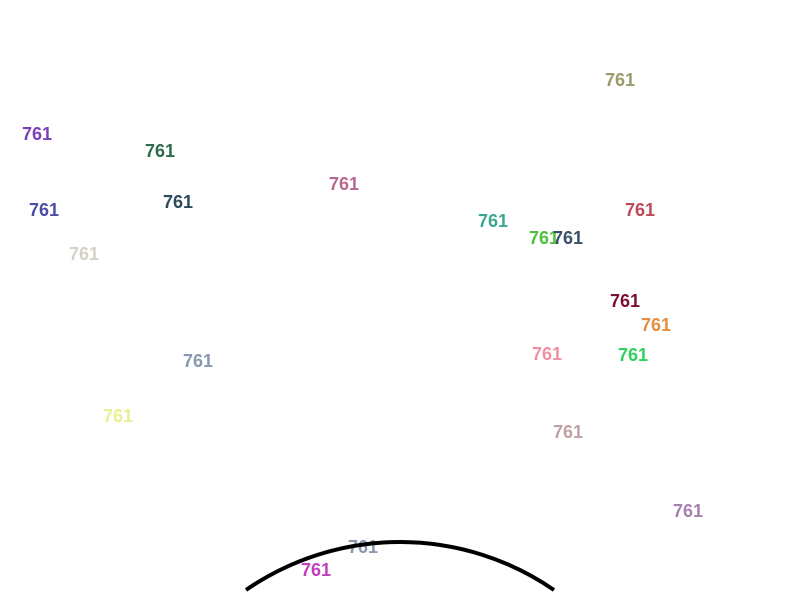 This screenshot has height=593, width=800. What do you see at coordinates (400, 565) in the screenshot?
I see `player-circle` at bounding box center [400, 565].